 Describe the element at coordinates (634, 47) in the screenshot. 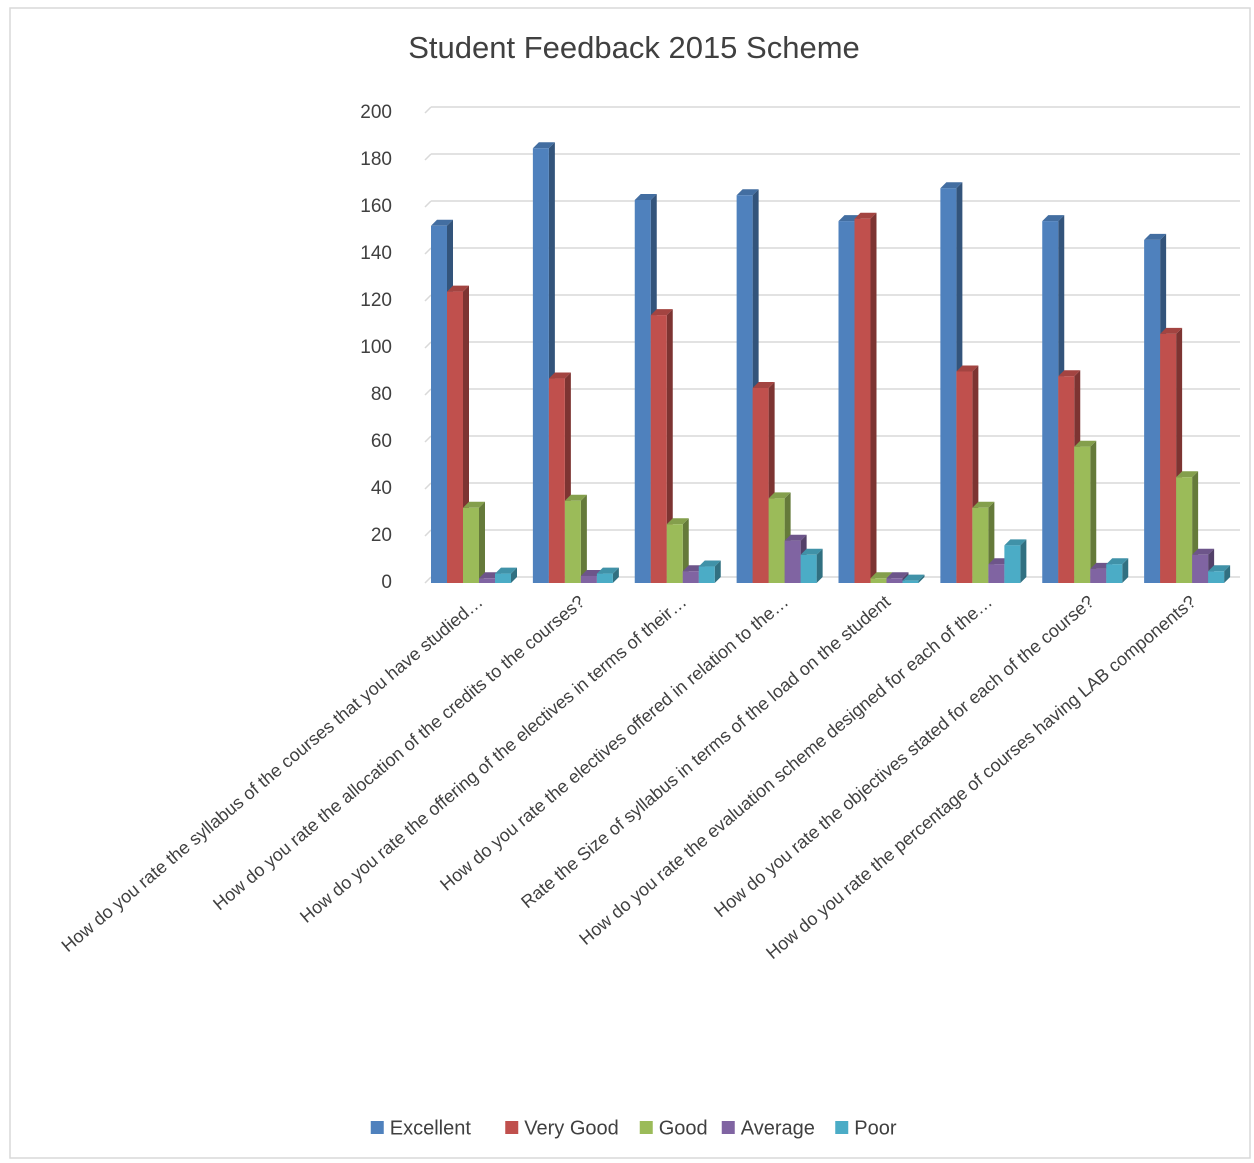

I see `chart-title: Student Feedback 2015 Scheme` at that location.